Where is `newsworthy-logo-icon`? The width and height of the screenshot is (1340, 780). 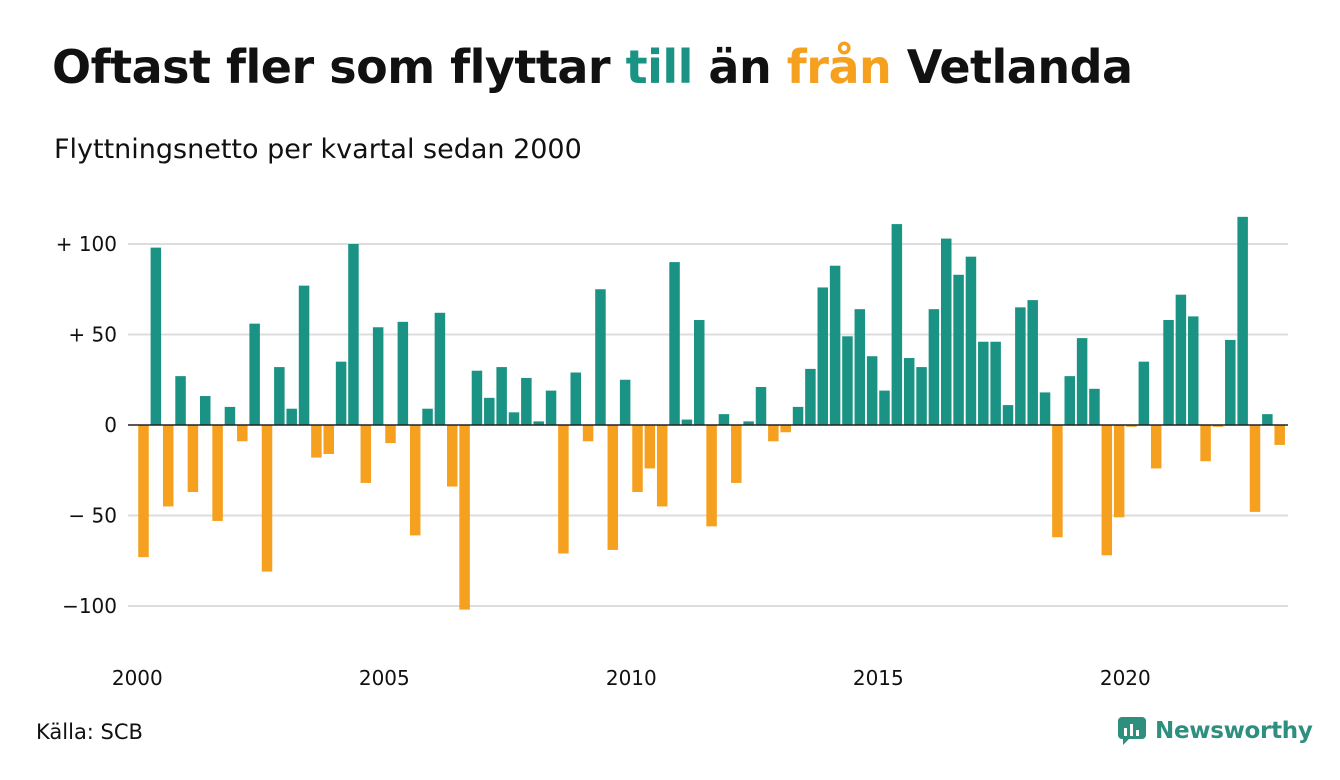 newsworthy-logo-icon is located at coordinates (1132, 731).